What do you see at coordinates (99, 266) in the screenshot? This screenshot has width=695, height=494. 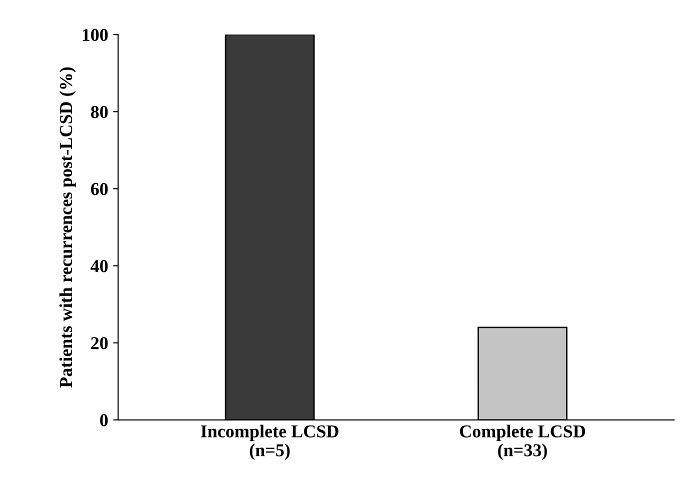 I see `y-tick-label: 40` at bounding box center [99, 266].